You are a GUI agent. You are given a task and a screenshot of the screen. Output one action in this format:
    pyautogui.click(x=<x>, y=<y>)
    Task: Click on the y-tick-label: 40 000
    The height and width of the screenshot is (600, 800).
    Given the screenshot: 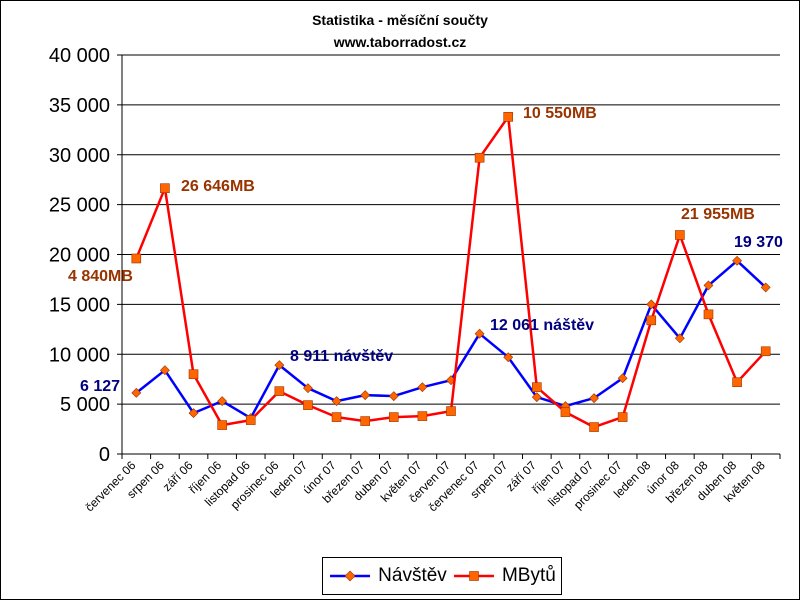 What is the action you would take?
    pyautogui.click(x=79, y=56)
    